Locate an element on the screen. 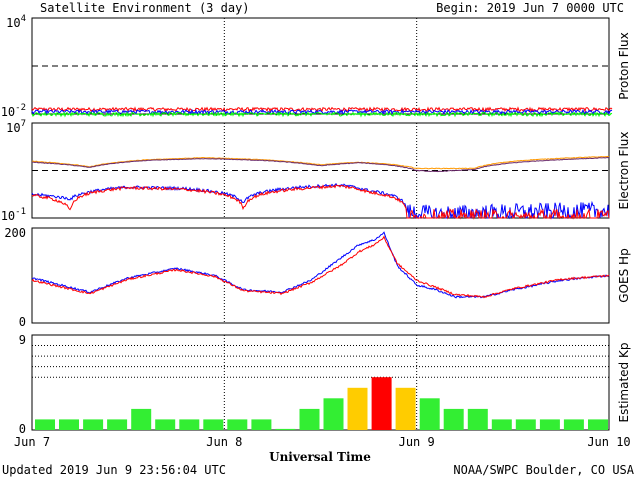 The width and height of the screenshot is (640, 480). begin-time: Begin: 2019 Jun 7 0000 UTC is located at coordinates (530, 8).